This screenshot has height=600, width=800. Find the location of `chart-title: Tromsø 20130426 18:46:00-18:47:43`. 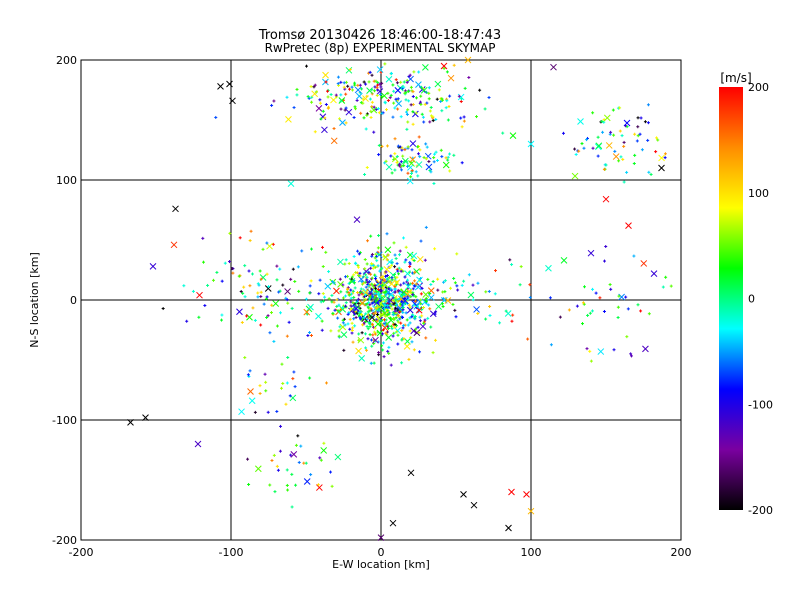

chart-title: Tromsø 20130426 18:46:00-18:47:43 is located at coordinates (379, 35).